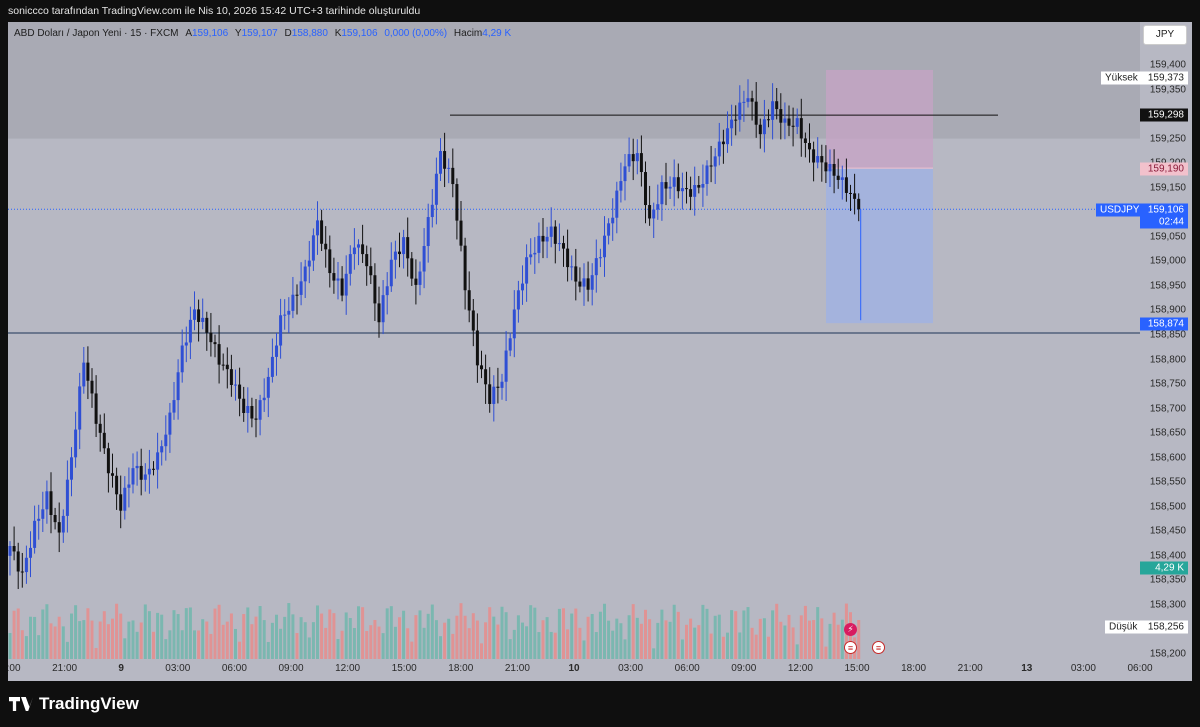 The image size is (1200, 727). What do you see at coordinates (1027, 668) in the screenshot?
I see `time-tick: 13` at bounding box center [1027, 668].